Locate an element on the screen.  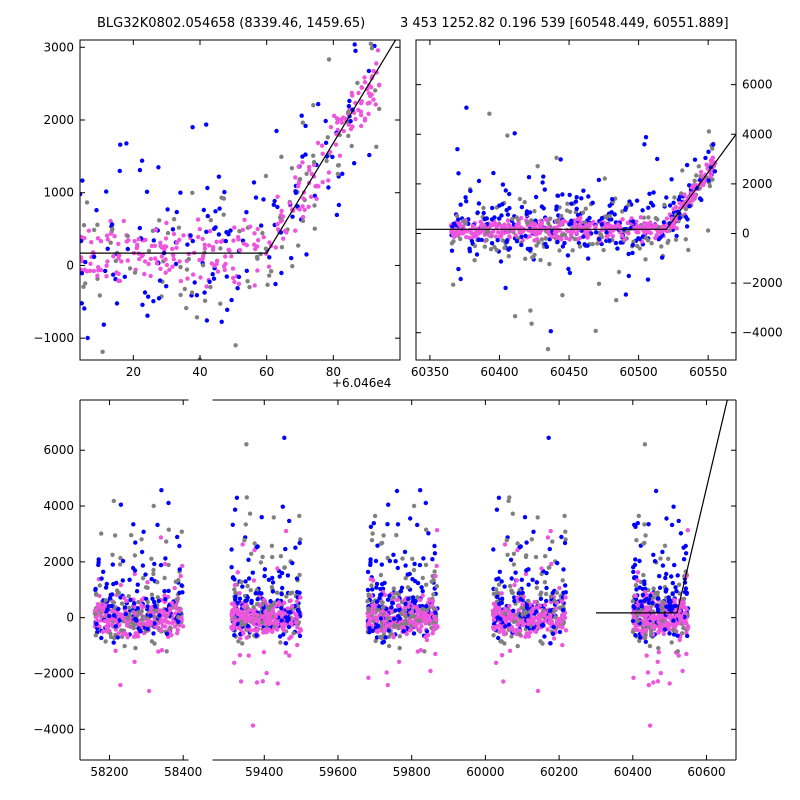
x-tick-label: 60600 is located at coordinates (706, 772).